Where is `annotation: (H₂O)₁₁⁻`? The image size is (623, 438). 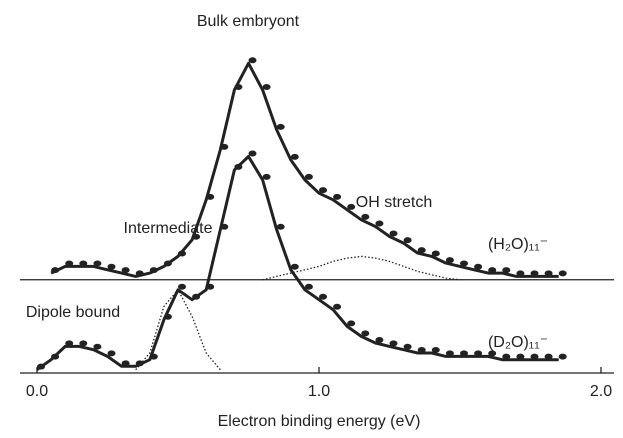 annotation: (H₂O)₁₁⁻ is located at coordinates (518, 244).